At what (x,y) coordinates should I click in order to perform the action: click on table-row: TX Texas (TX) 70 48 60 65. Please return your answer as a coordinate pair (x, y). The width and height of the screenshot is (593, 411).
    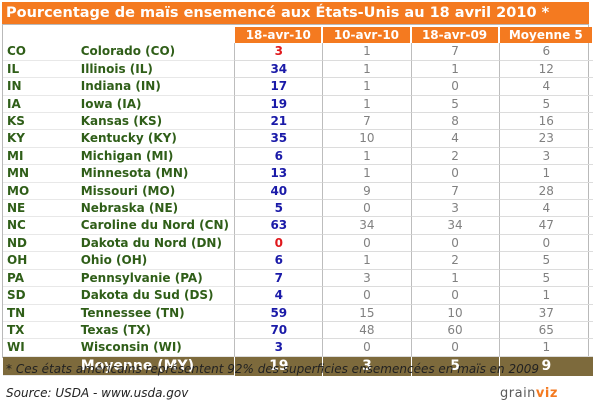
    Looking at the image, I should click on (298, 330).